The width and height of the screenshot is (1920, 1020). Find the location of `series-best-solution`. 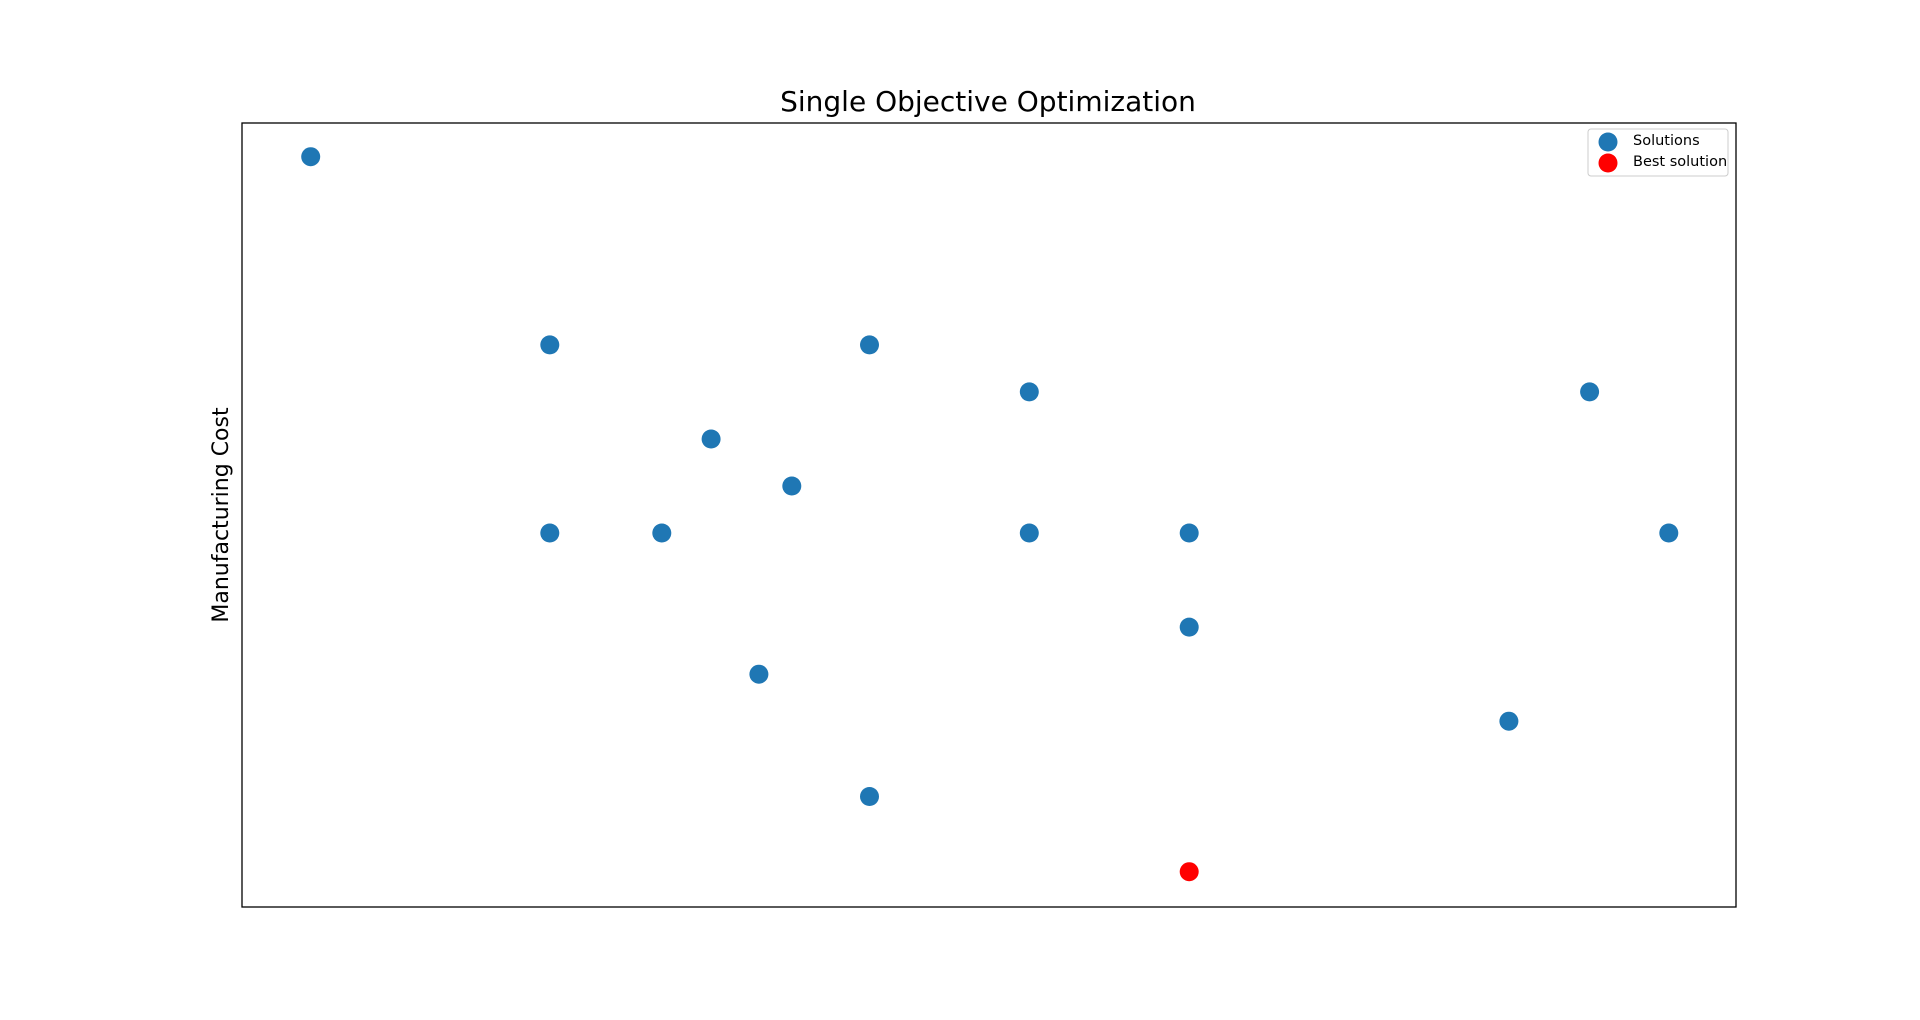

series-best-solution is located at coordinates (1189, 872).